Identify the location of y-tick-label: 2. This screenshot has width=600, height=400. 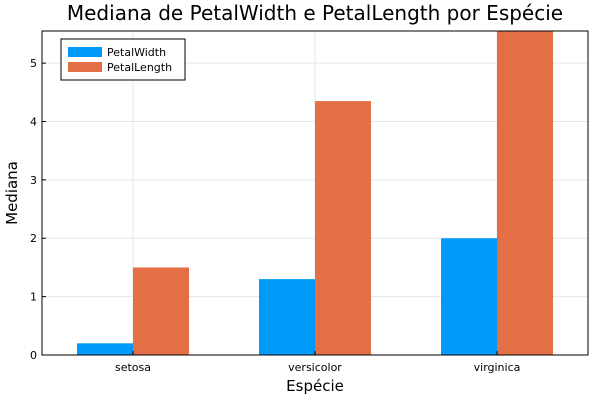
(33, 238).